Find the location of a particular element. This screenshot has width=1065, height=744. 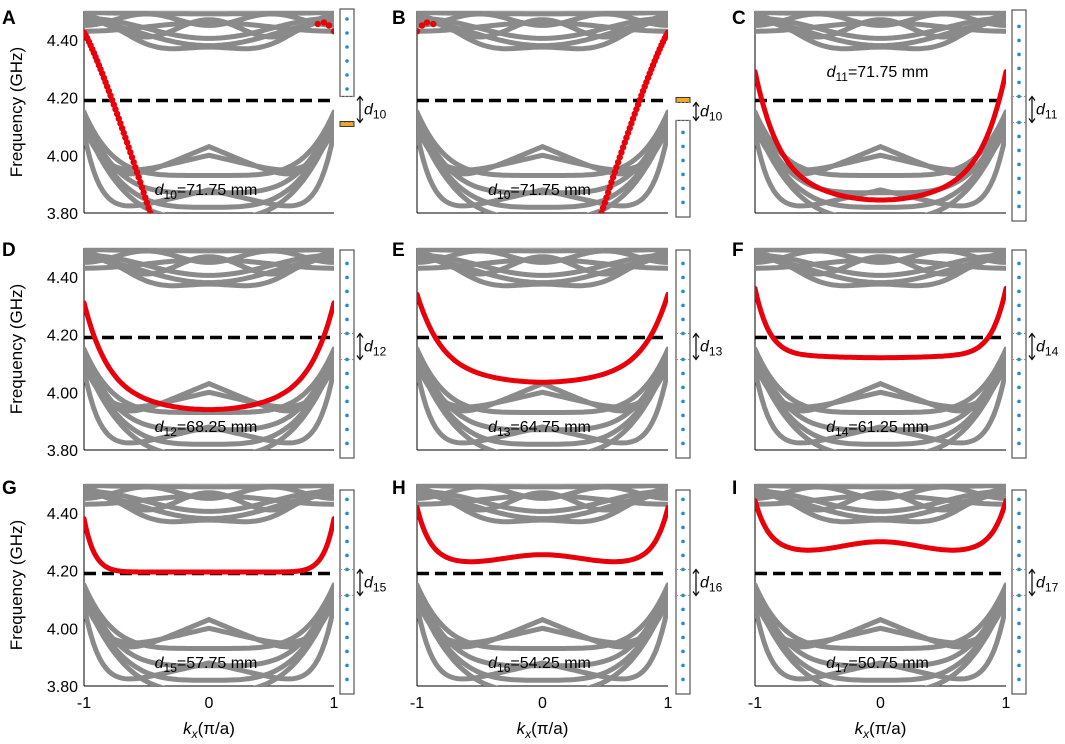

side-width-label: d14 is located at coordinates (1047, 348).